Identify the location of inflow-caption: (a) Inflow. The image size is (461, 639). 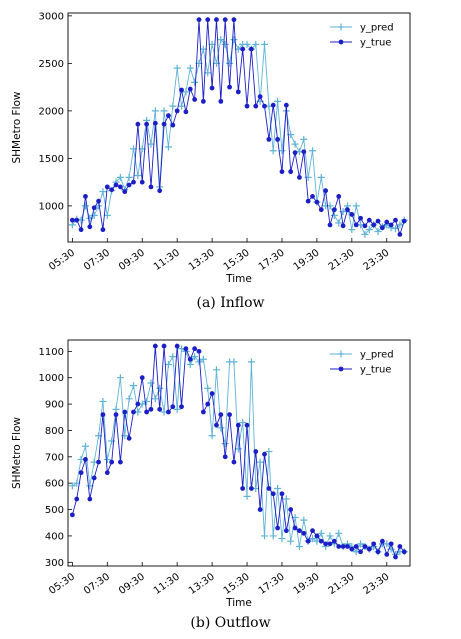
(230, 303).